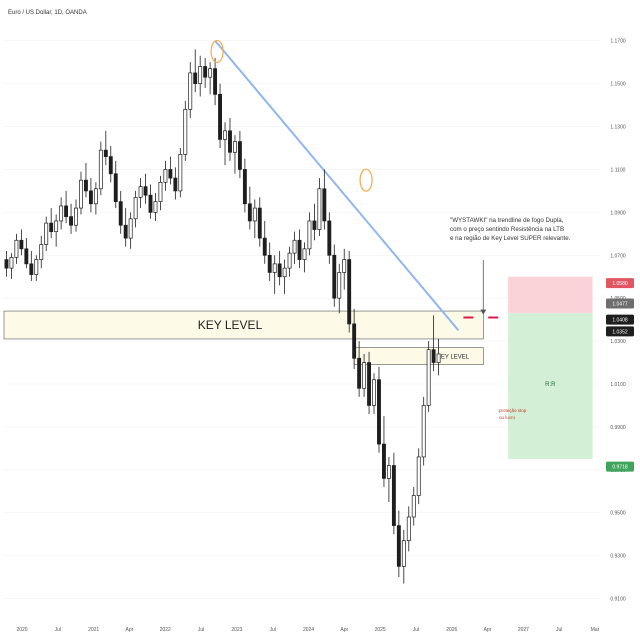 The image size is (640, 640). Describe the element at coordinates (618, 256) in the screenshot. I see `y-axis-tick-label: 1.0700` at that location.